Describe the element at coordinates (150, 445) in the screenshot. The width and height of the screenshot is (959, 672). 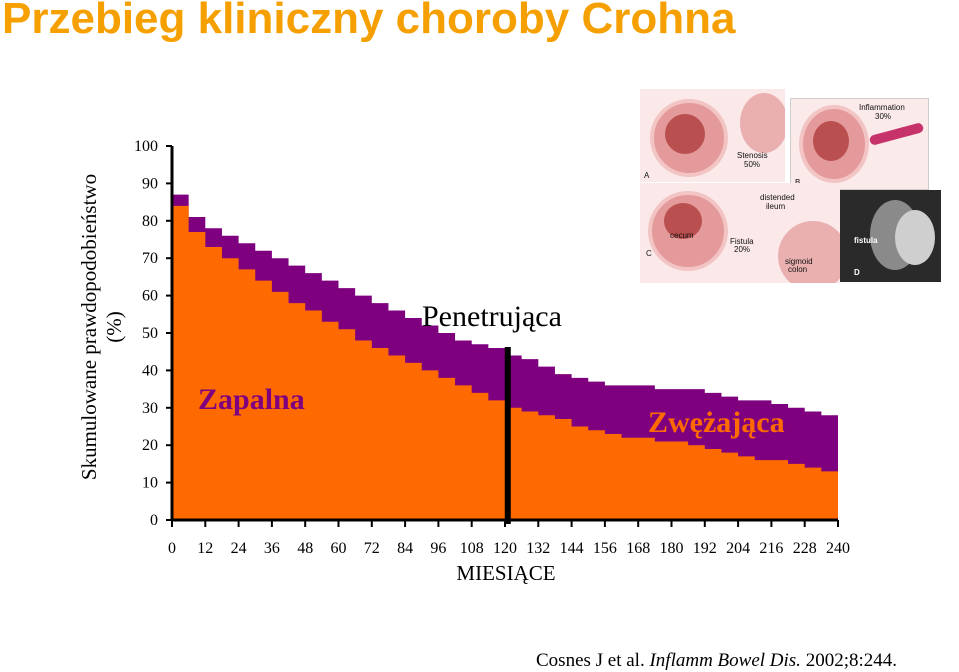
I see `y-tick-label: 20` at that location.